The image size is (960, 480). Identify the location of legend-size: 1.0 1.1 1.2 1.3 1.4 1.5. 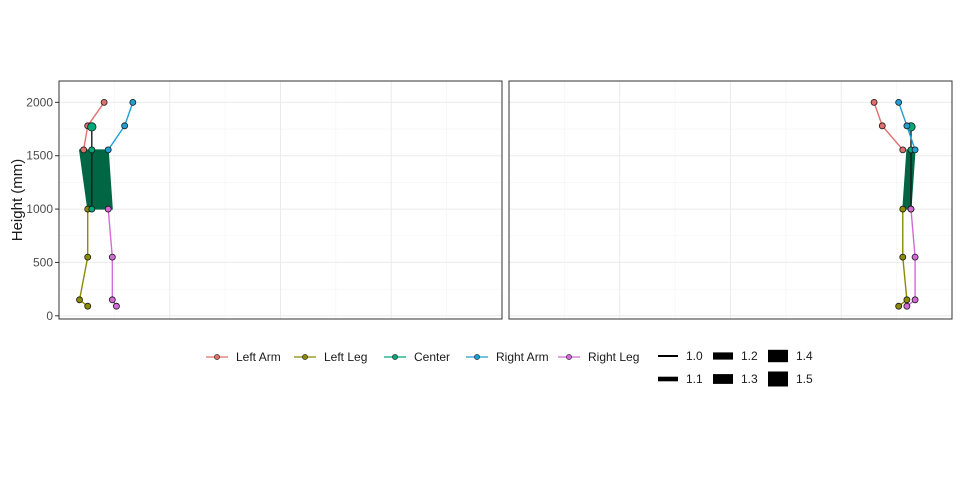
(735, 368).